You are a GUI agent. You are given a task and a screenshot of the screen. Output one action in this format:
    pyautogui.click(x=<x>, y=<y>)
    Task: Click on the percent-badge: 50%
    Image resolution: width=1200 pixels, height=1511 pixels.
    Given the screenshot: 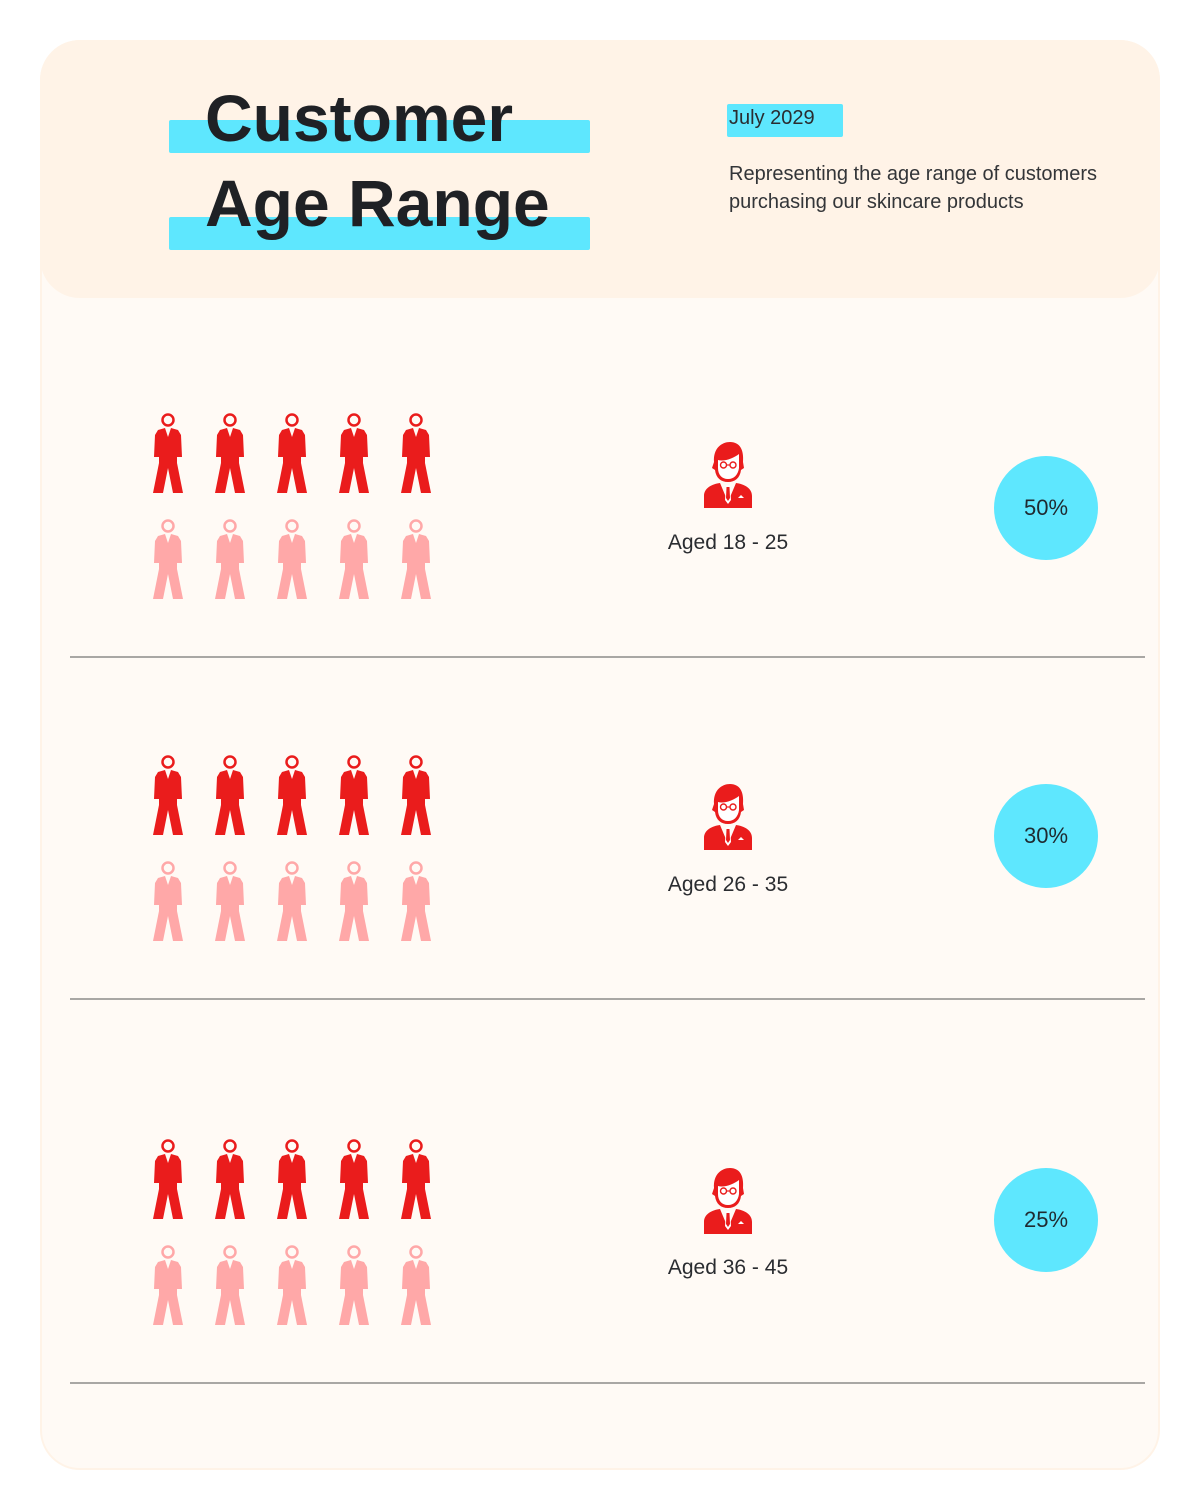 What is the action you would take?
    pyautogui.click(x=1046, y=508)
    